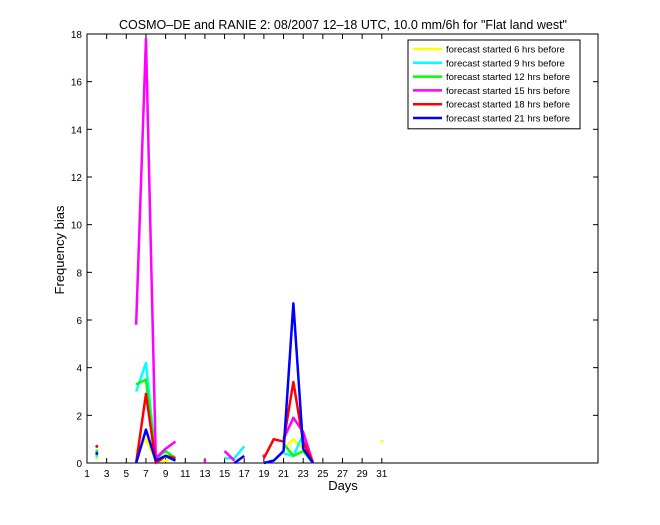  What do you see at coordinates (77, 178) in the screenshot?
I see `y-tick-label: 12` at bounding box center [77, 178].